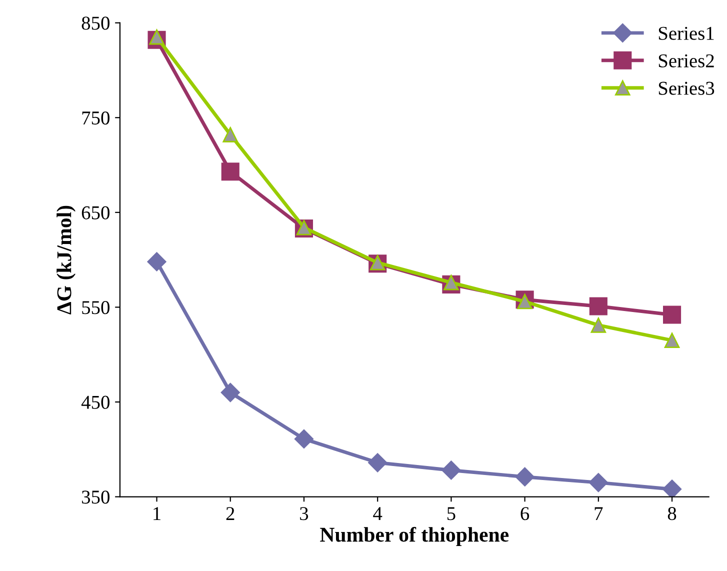 The width and height of the screenshot is (727, 571). I want to click on y-tick-label: 350, so click(96, 497).